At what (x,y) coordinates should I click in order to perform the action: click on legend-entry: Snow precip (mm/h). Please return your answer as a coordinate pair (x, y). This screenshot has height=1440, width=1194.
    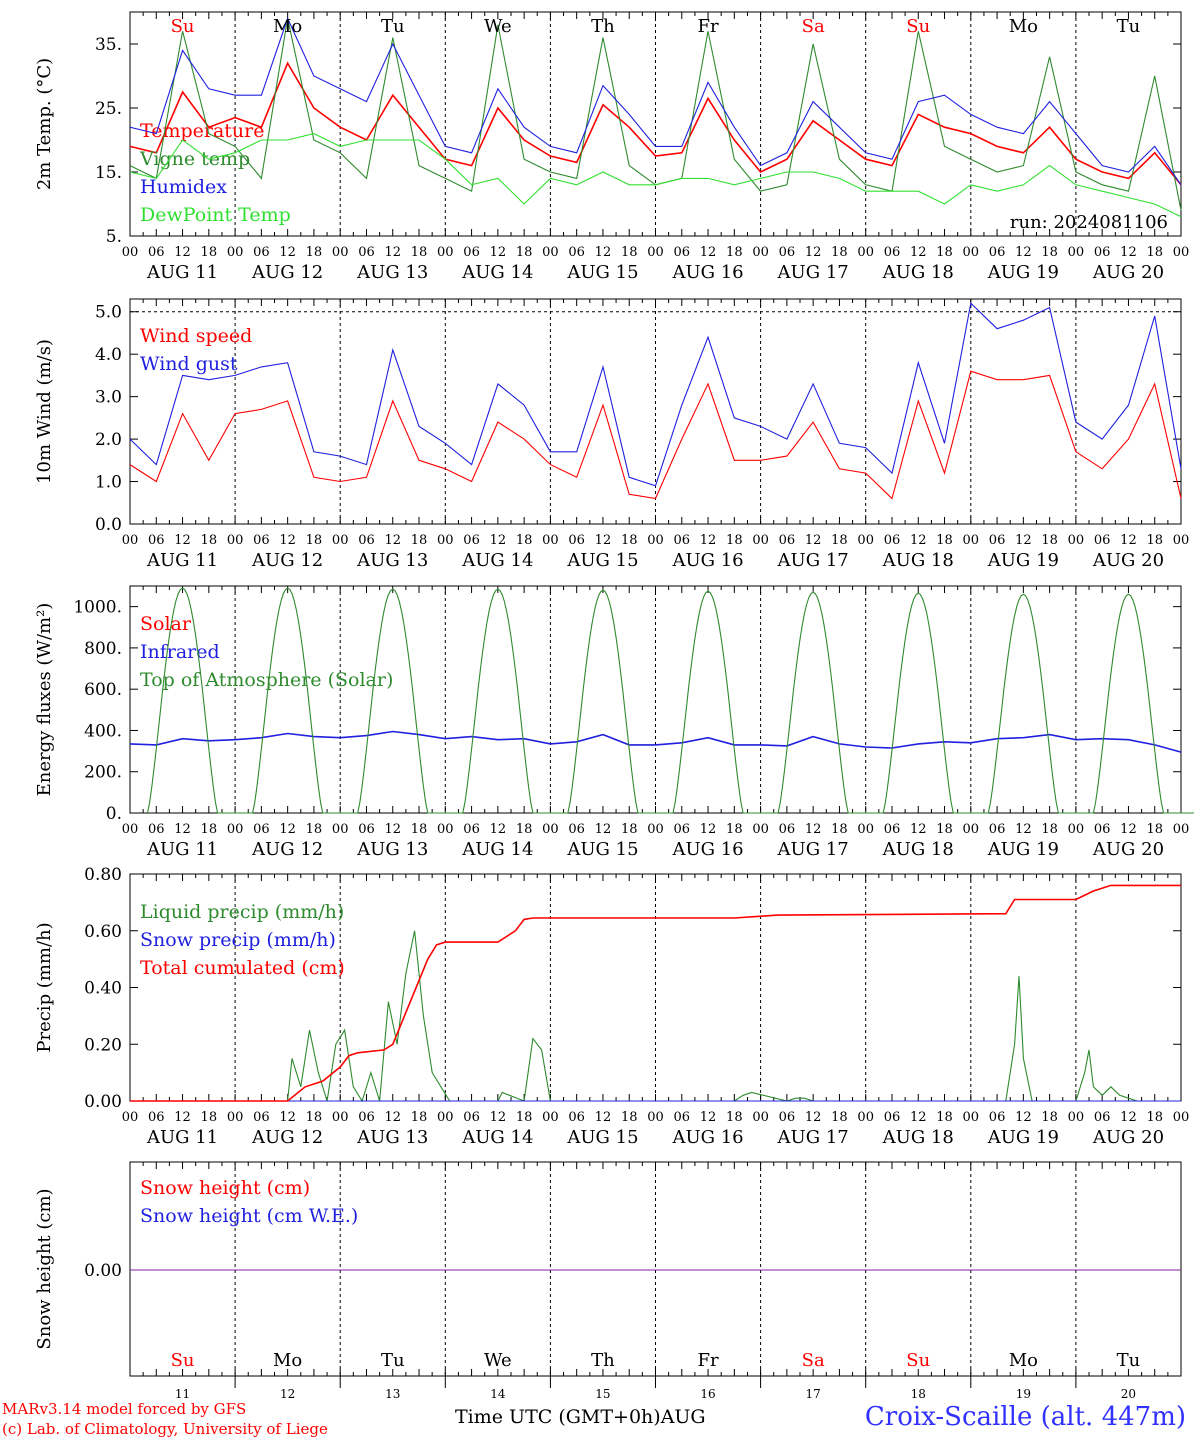
    Looking at the image, I should click on (238, 940).